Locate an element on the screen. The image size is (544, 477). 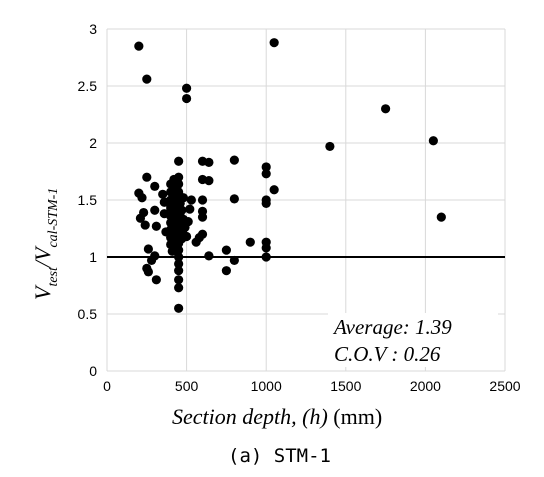
x-tick-label: 2500 is located at coordinates (504, 386).